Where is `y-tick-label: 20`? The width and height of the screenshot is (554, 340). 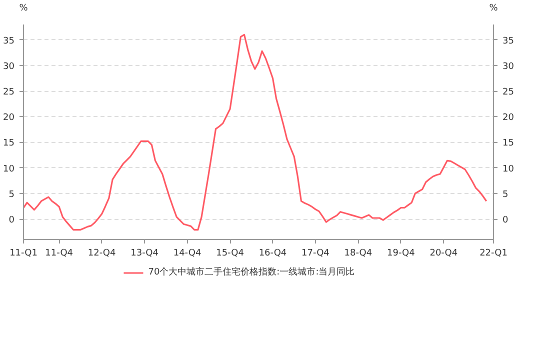 y-tick-label: 20 is located at coordinates (9, 118).